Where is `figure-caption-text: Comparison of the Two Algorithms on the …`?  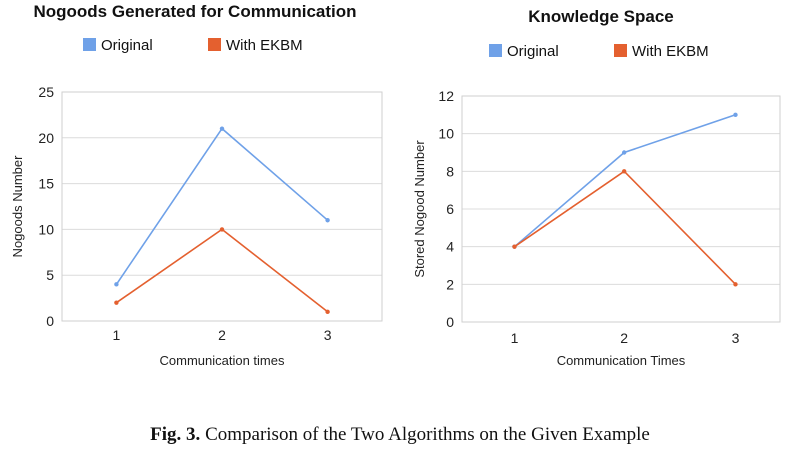 figure-caption-text: Comparison of the Two Algorithms on the … is located at coordinates (427, 434).